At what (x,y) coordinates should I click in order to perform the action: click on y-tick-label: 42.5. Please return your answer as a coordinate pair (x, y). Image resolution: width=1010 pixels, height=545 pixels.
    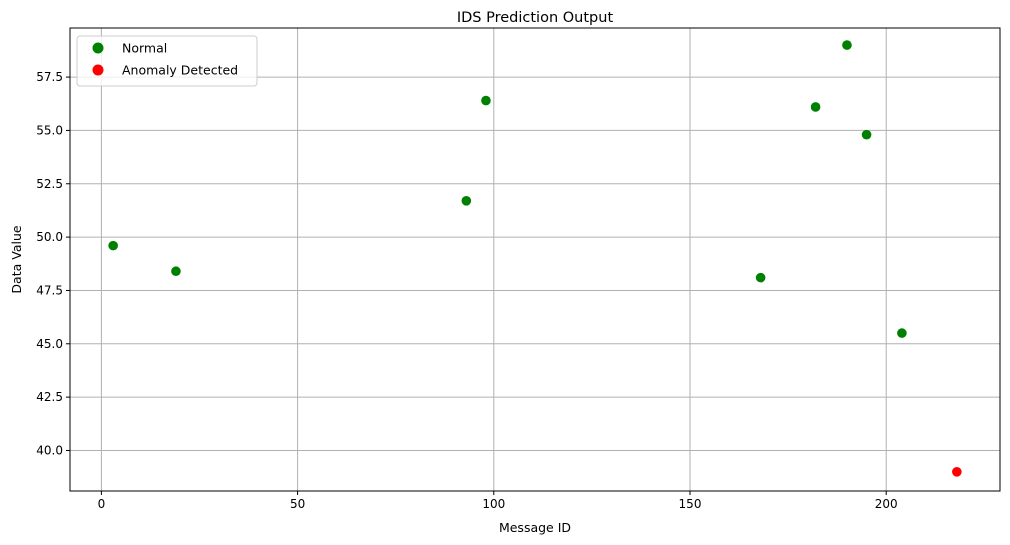
    Looking at the image, I should click on (49, 397).